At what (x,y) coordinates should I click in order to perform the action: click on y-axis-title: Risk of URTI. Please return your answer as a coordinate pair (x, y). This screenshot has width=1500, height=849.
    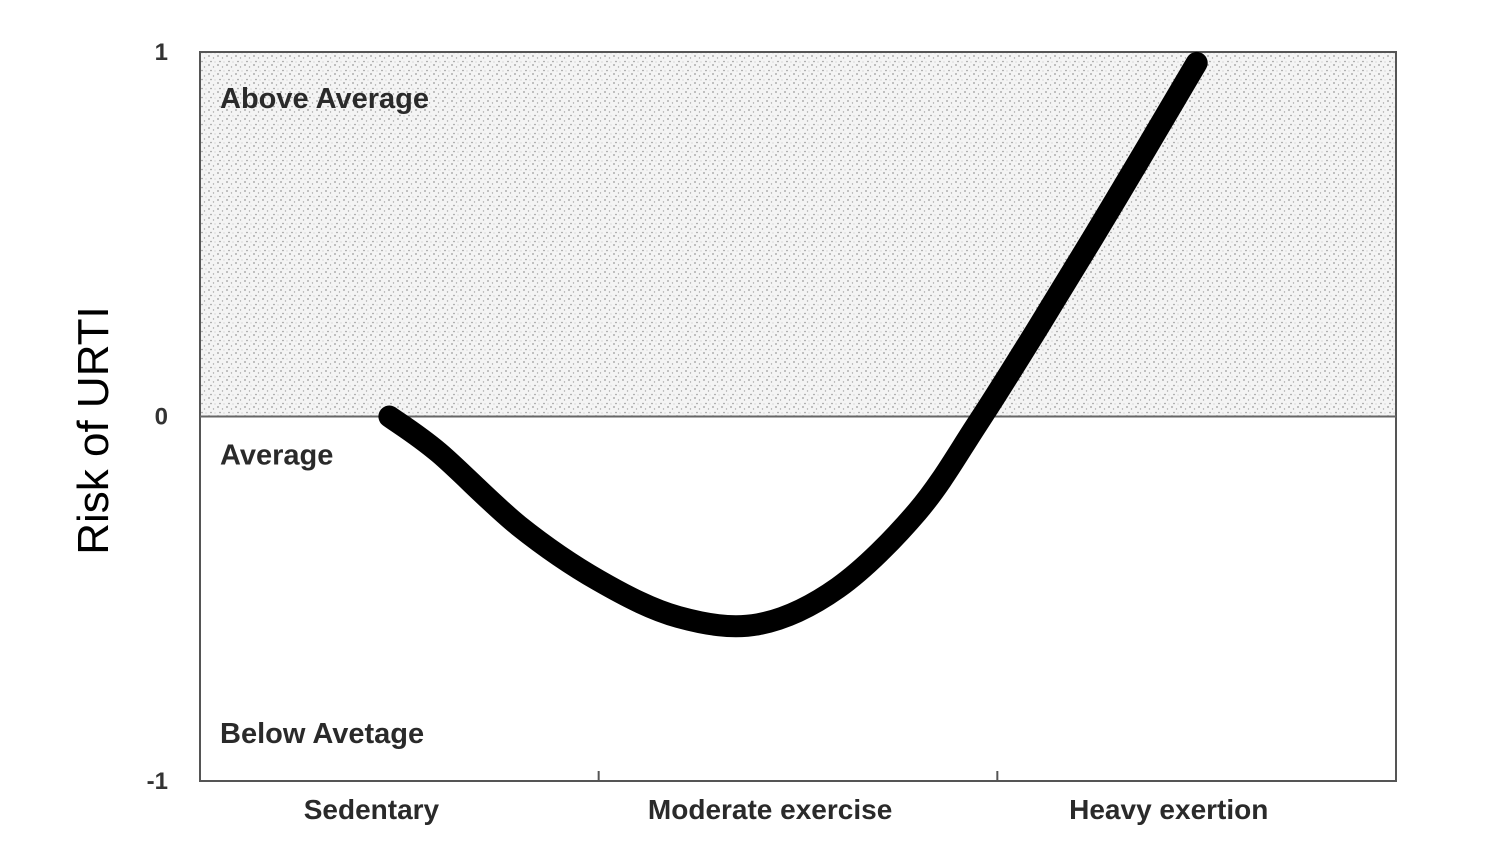
    Looking at the image, I should click on (93, 430).